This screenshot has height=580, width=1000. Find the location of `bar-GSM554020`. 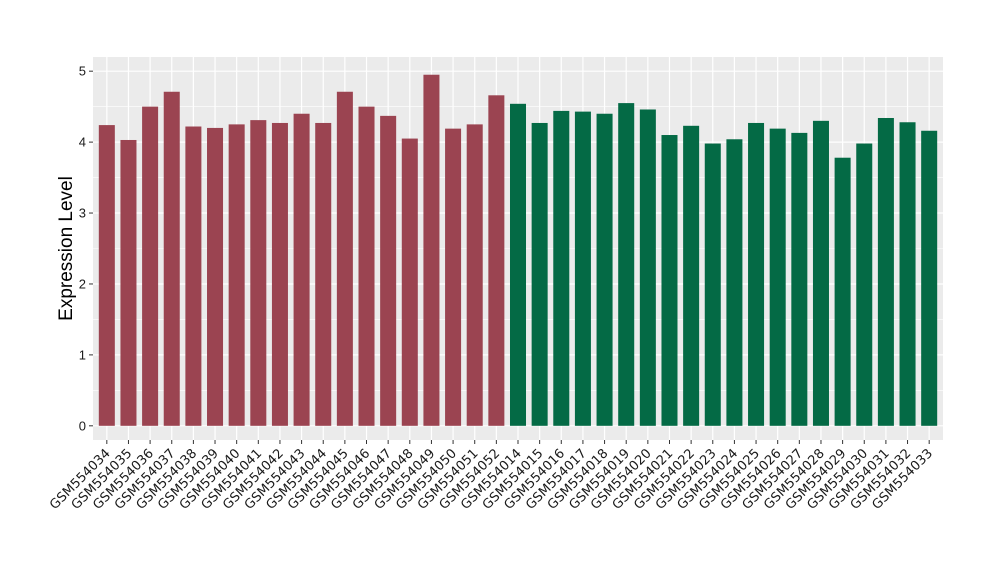

bar-GSM554020 is located at coordinates (647, 267).